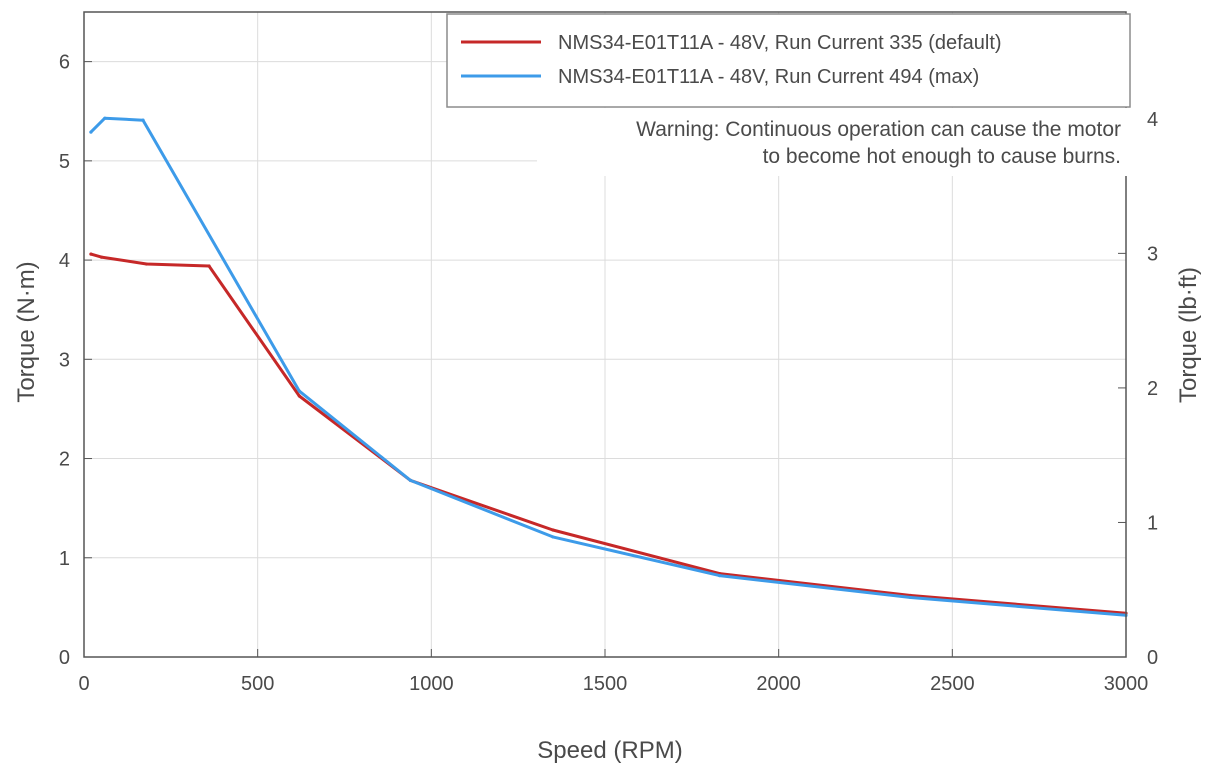 This screenshot has width=1210, height=772. What do you see at coordinates (64, 261) in the screenshot?
I see `y-tick-label: 4` at bounding box center [64, 261].